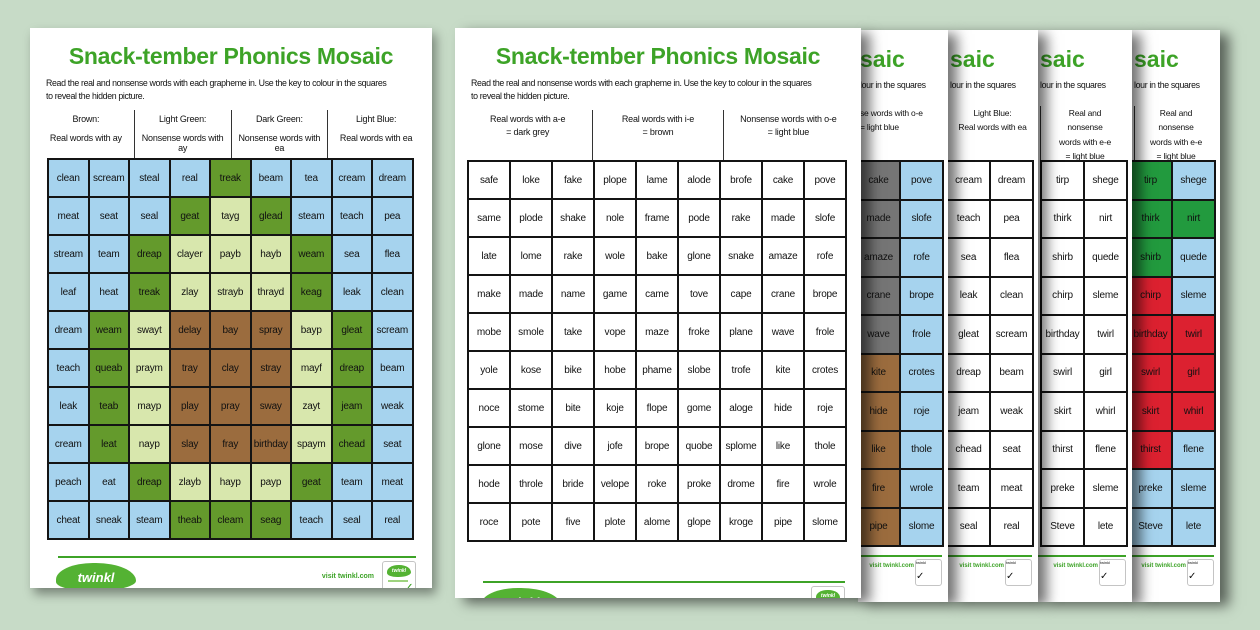 The image size is (1260, 630). What do you see at coordinates (879, 372) in the screenshot?
I see `grid-cell: kite` at bounding box center [879, 372].